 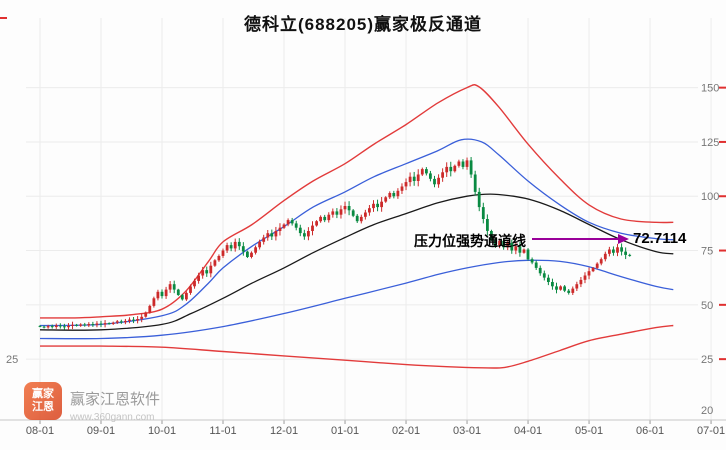 What do you see at coordinates (356, 346) in the screenshot?
I see `channel-line-lower-red` at bounding box center [356, 346].